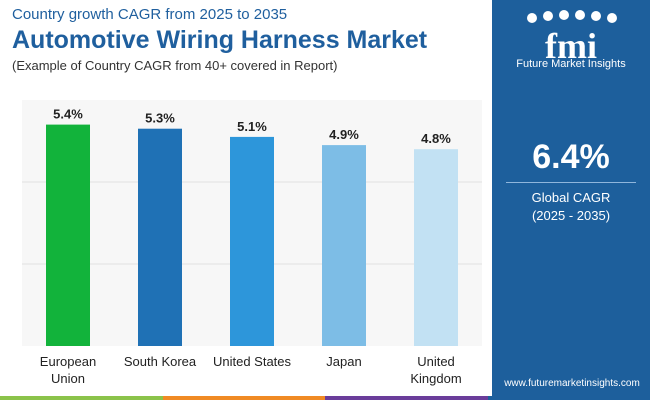 The image size is (650, 400). Describe the element at coordinates (344, 134) in the screenshot. I see `data-label: 4.9%` at that location.